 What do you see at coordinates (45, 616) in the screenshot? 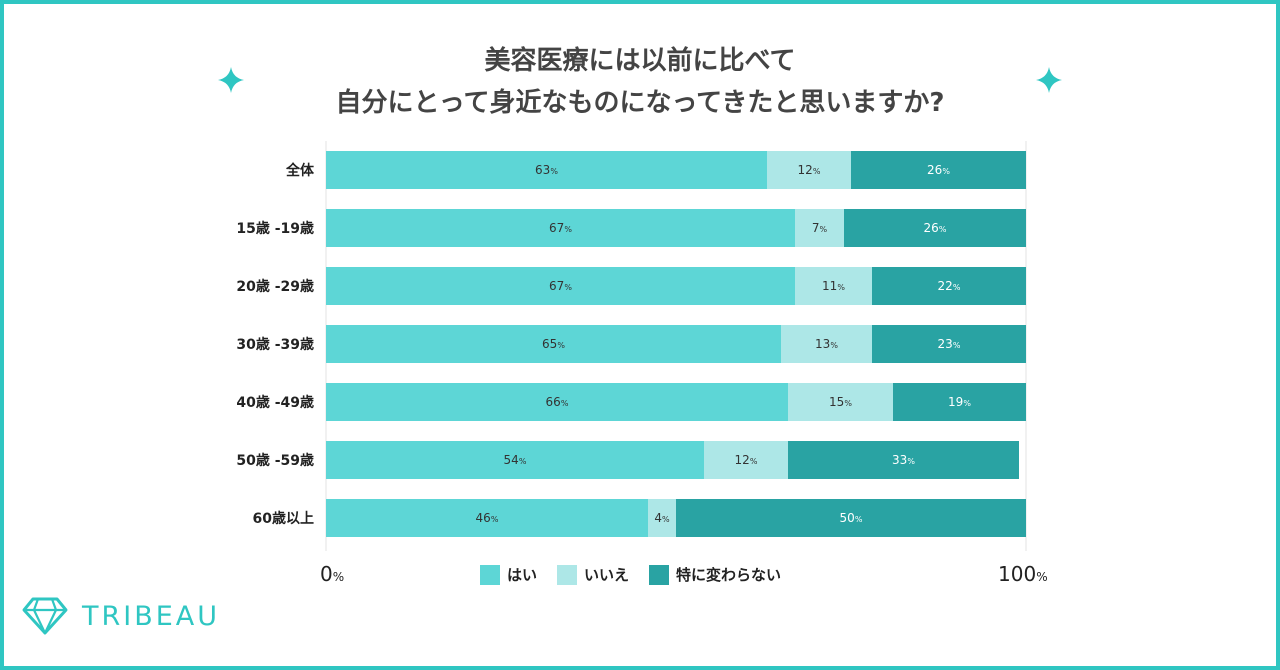
I see `diamond-icon` at bounding box center [45, 616].